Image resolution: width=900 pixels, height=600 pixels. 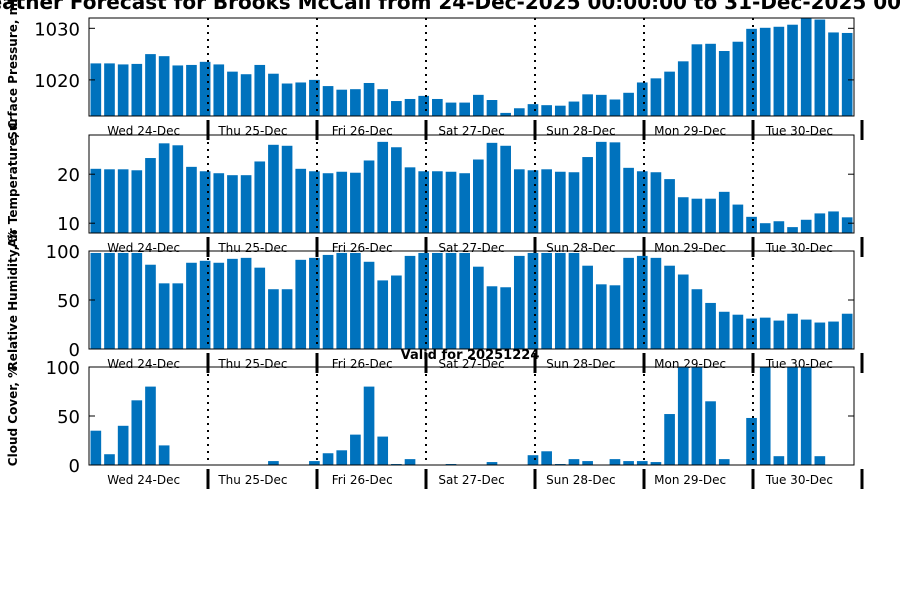 What do you see at coordinates (13, 184) in the screenshot?
I see `y-axis-label: Air Temperature, C` at bounding box center [13, 184].